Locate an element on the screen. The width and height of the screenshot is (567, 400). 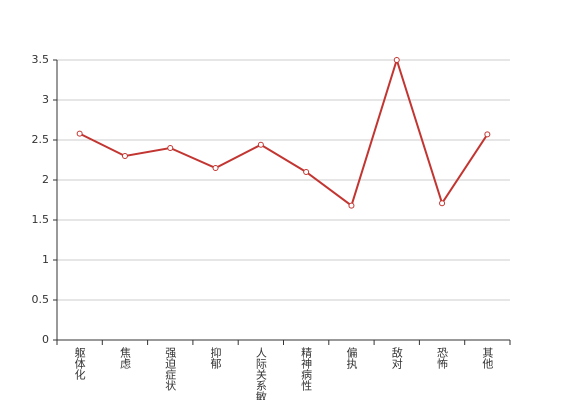
y-tick-label: 1 is located at coordinates (45, 259).